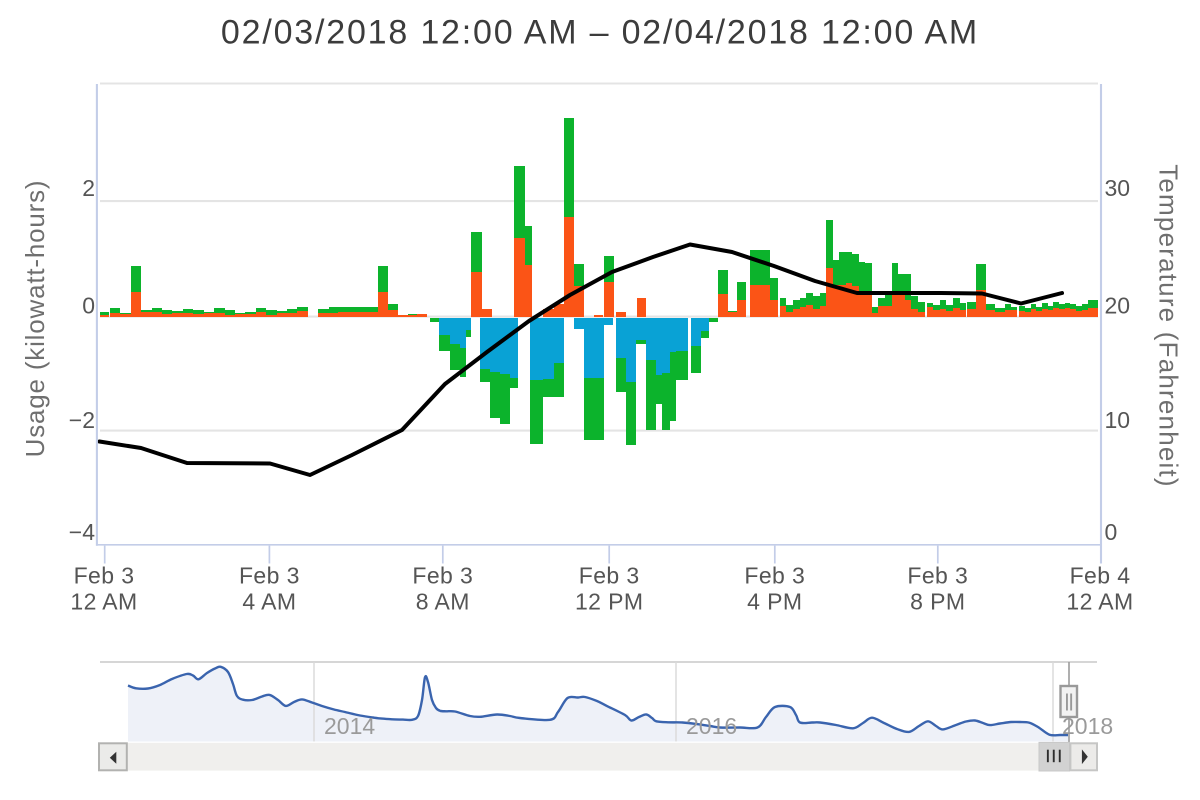 The width and height of the screenshot is (1200, 800). Describe the element at coordinates (609, 601) in the screenshot. I see `svg-text: 12 PM` at that location.